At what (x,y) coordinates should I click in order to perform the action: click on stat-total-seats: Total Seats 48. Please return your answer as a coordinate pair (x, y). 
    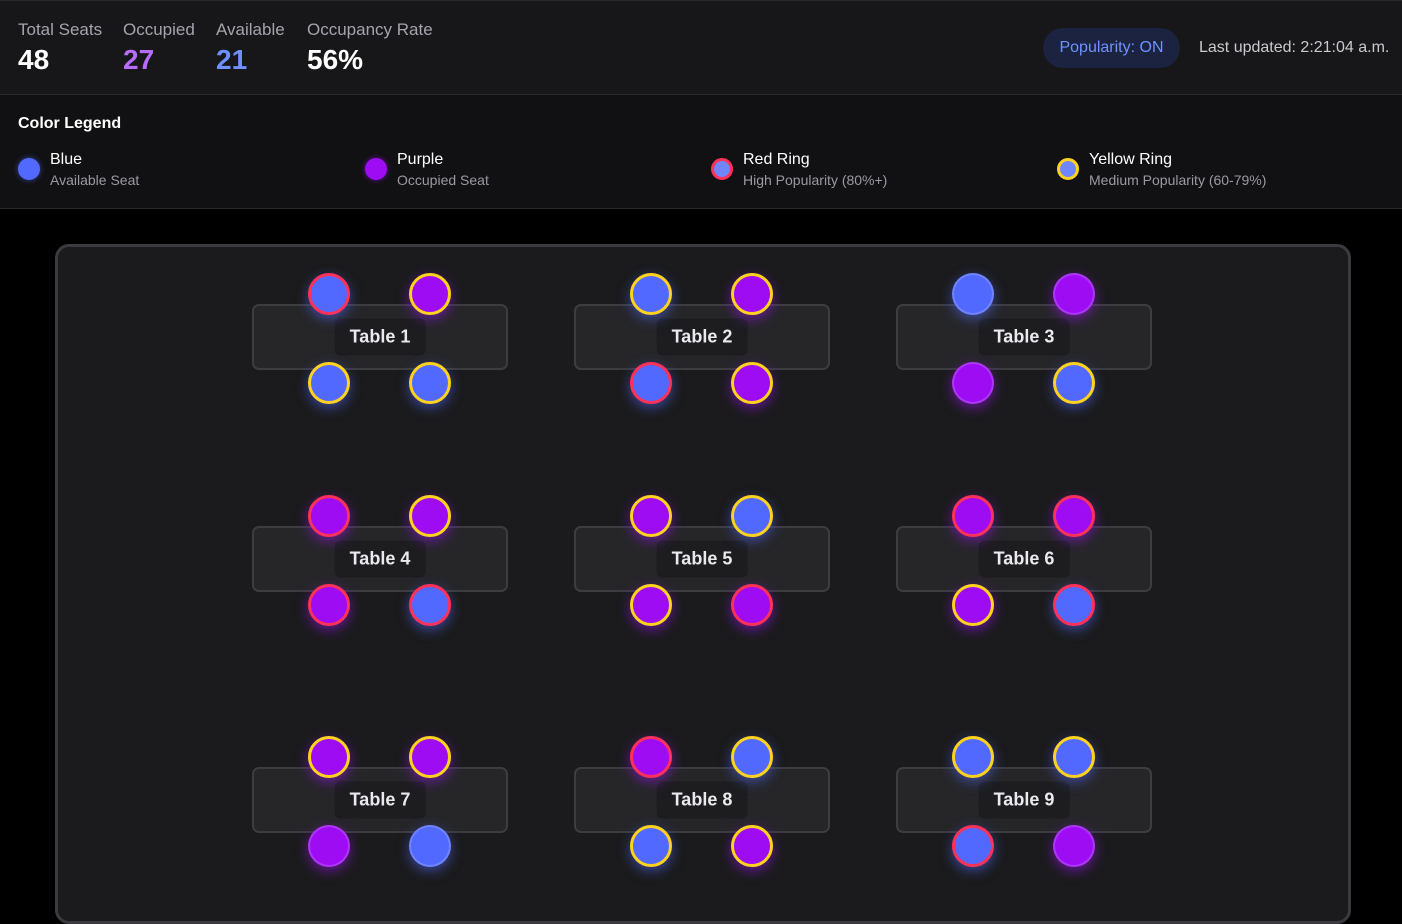
    Looking at the image, I should click on (60, 47).